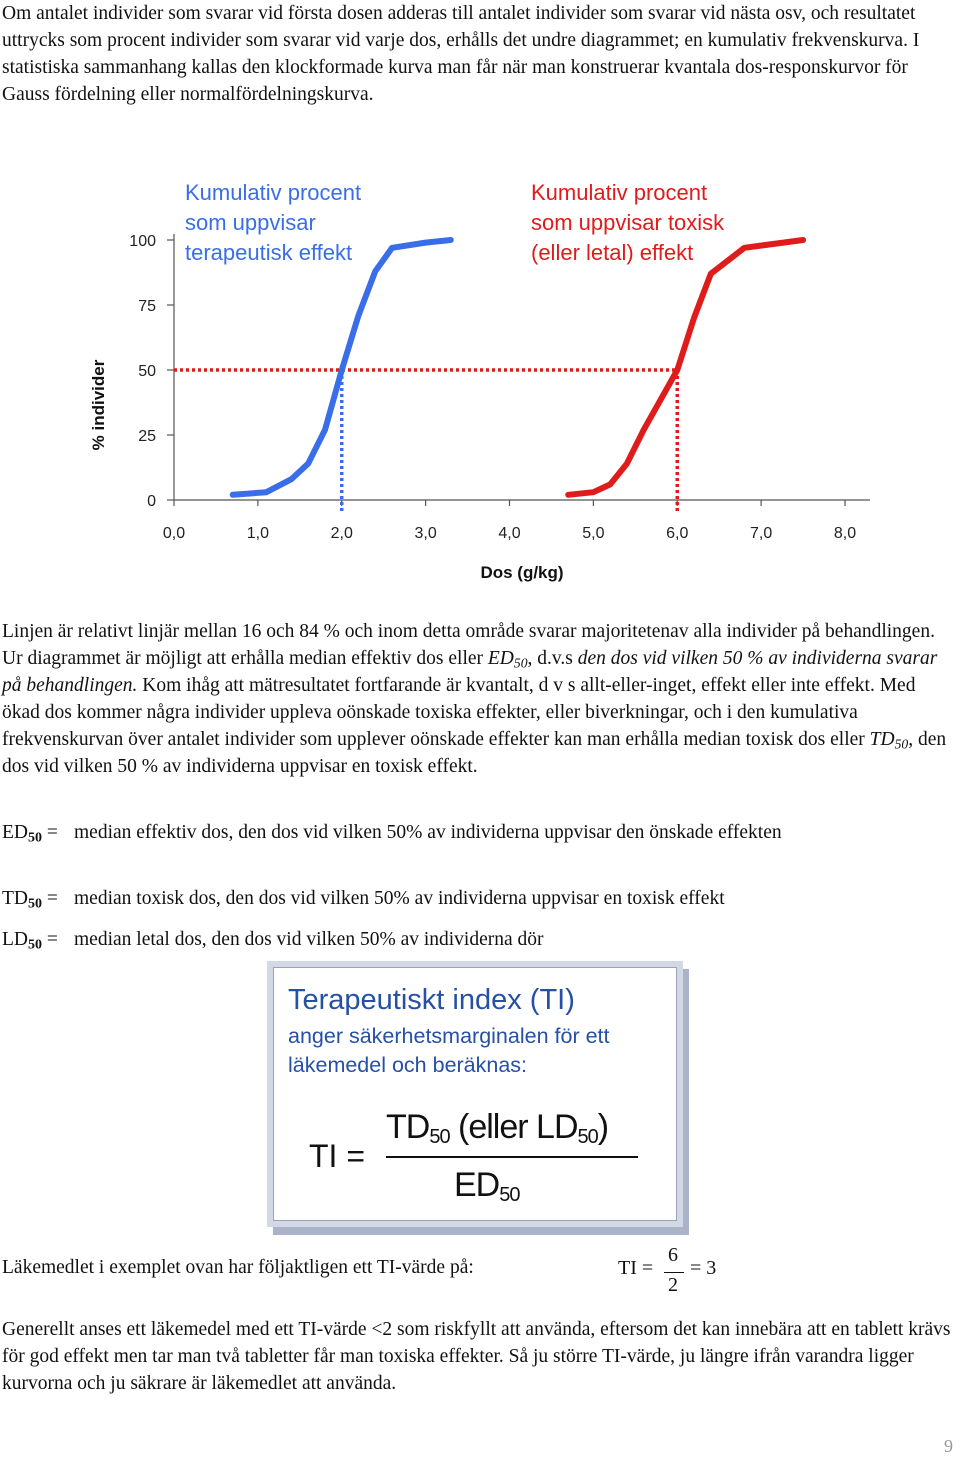 This screenshot has height=1458, width=960. I want to click on example-fraction-bar, so click(674, 1272).